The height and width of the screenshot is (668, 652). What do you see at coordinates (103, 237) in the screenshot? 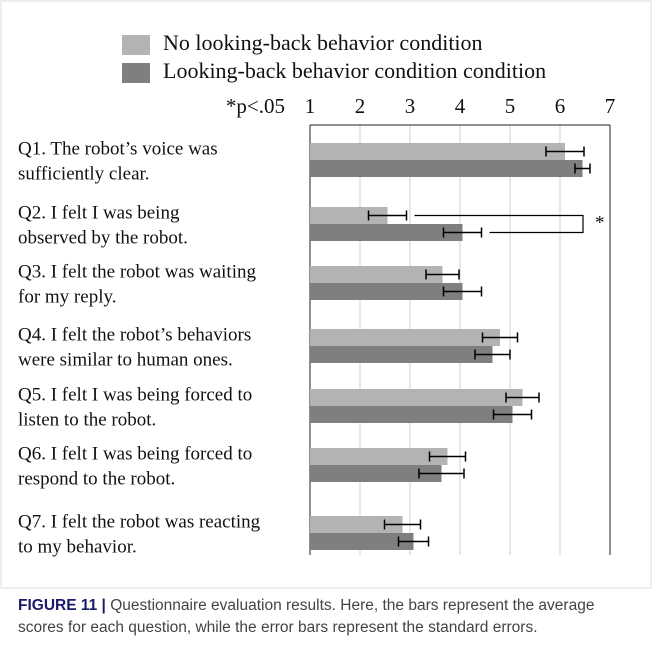
I see `category-label: observed by the robot.` at bounding box center [103, 237].